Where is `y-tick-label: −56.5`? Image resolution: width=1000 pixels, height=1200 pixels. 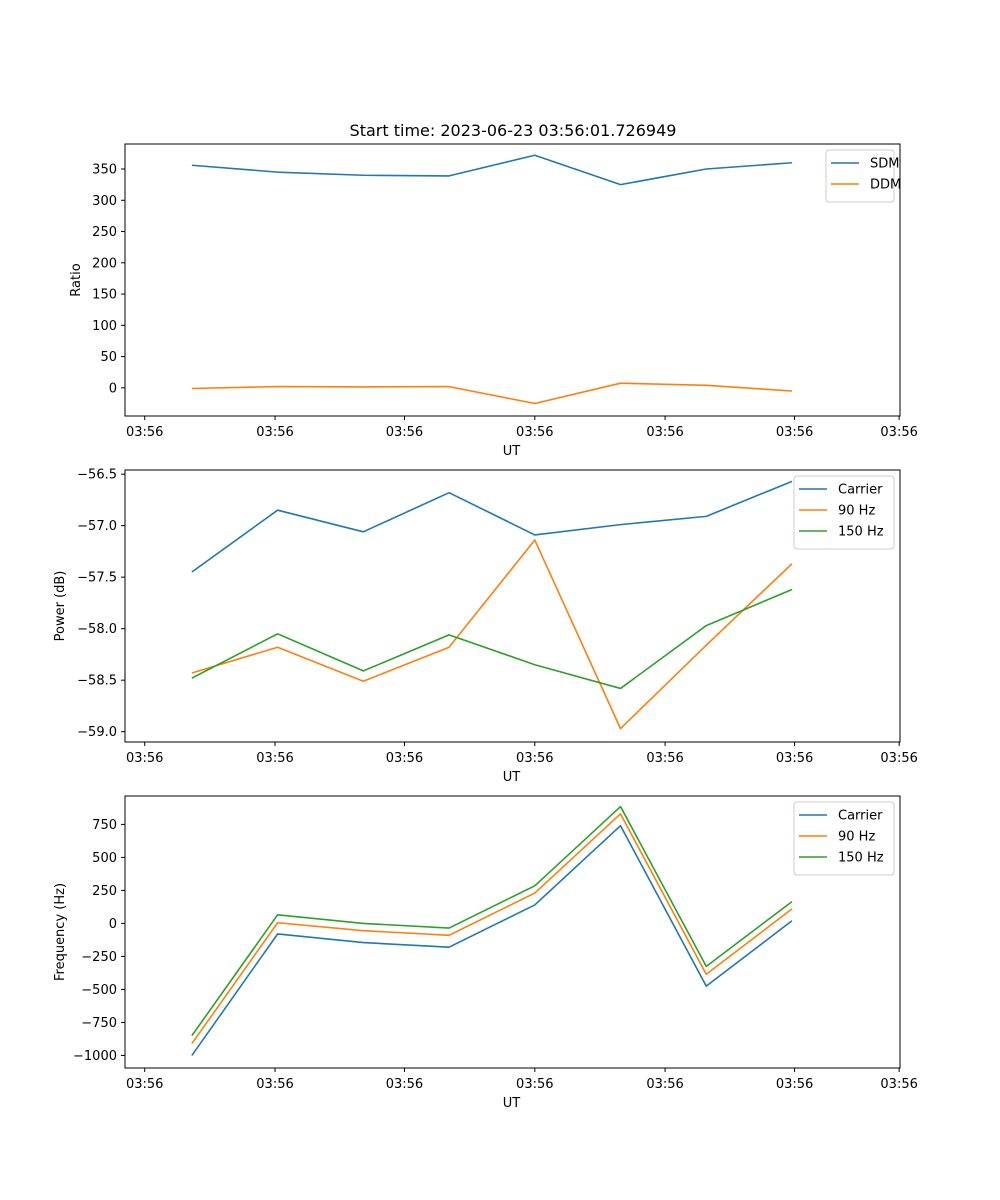 y-tick-label: −56.5 is located at coordinates (97, 475).